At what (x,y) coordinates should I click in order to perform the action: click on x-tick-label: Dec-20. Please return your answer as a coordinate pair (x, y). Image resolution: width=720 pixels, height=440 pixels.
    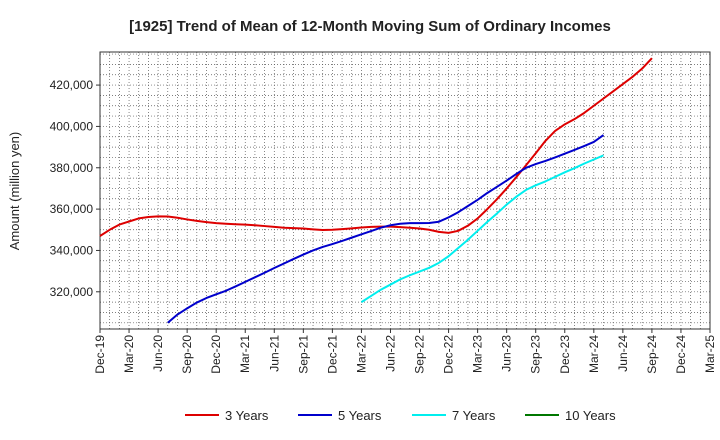
    Looking at the image, I should click on (216, 354).